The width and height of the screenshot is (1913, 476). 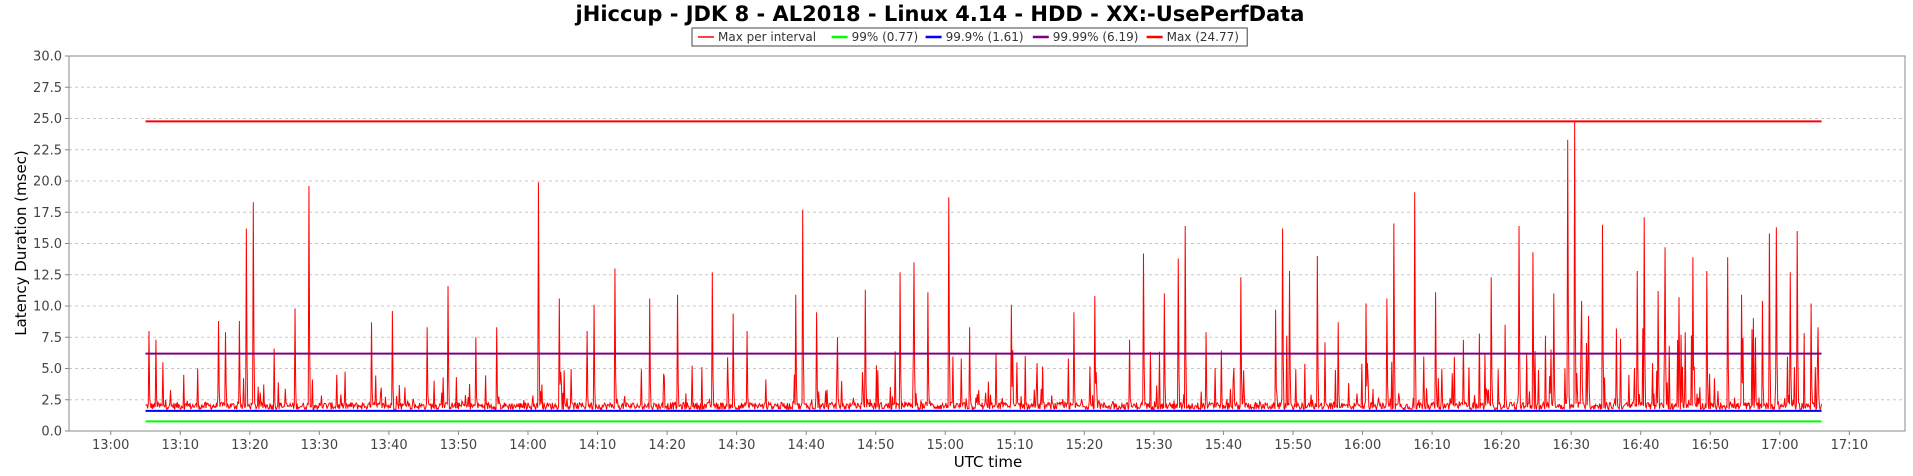 I want to click on x-tick-label: 16:00, so click(x=1362, y=445).